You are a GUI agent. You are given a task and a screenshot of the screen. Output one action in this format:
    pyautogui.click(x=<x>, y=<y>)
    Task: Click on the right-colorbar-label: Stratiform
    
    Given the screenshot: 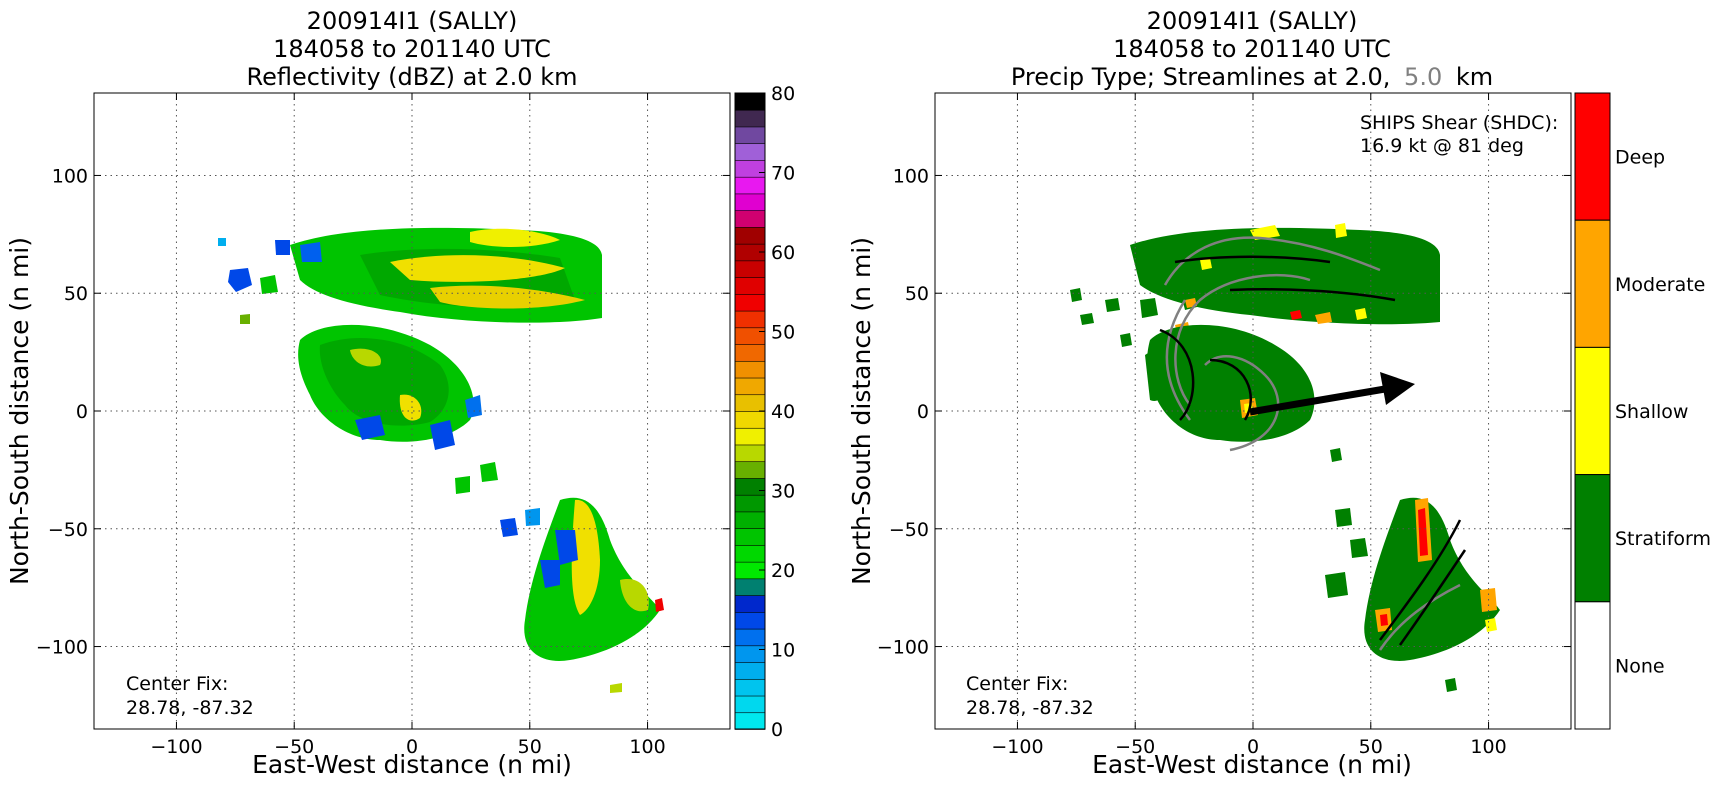 What is the action you would take?
    pyautogui.click(x=1663, y=539)
    